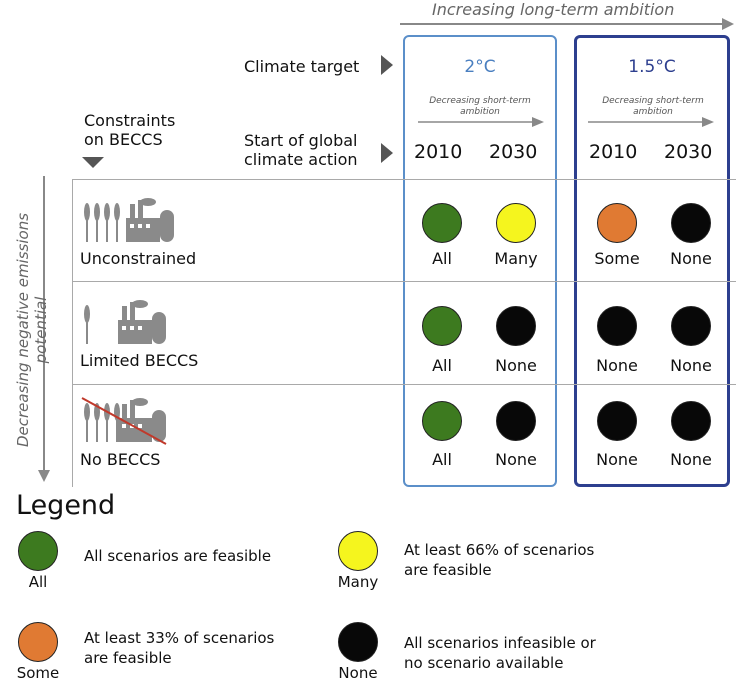 The image size is (736, 684). What do you see at coordinates (302, 66) in the screenshot?
I see `climate-target-label: Climate target` at bounding box center [302, 66].